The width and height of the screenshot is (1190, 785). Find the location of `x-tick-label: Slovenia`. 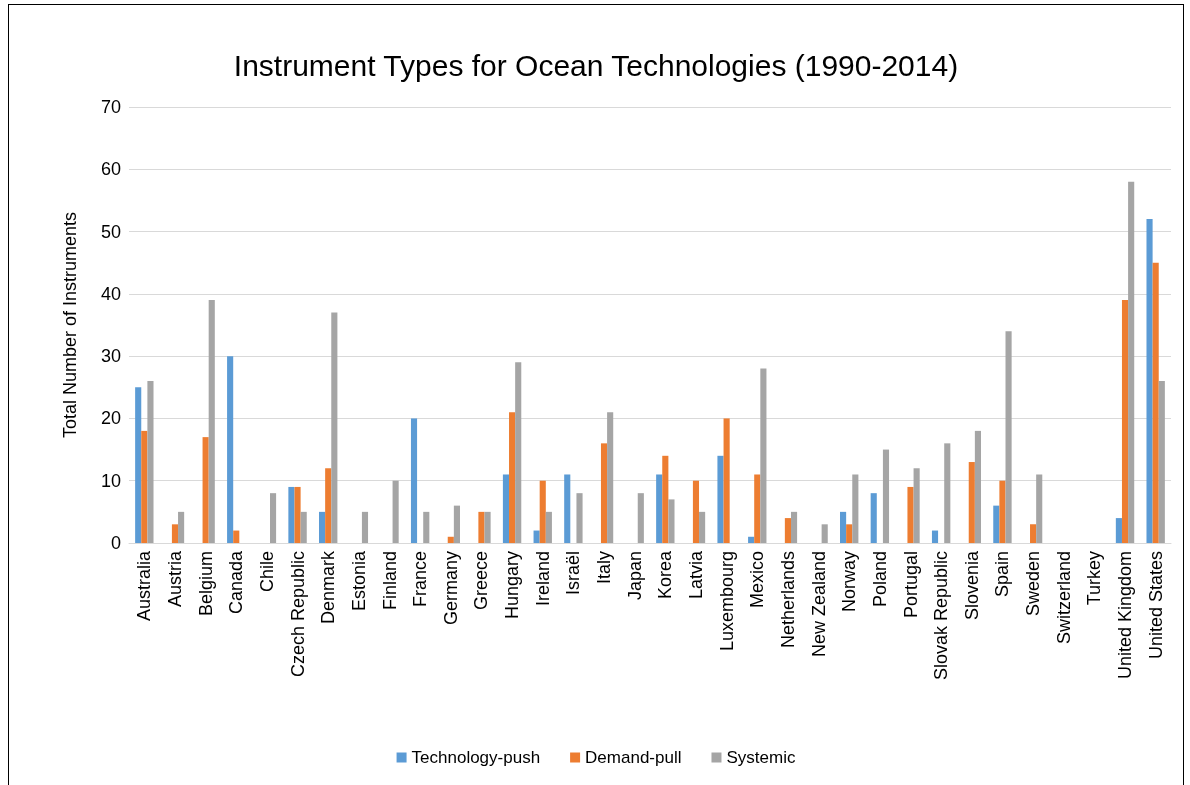

x-tick-label: Slovenia is located at coordinates (971, 585).